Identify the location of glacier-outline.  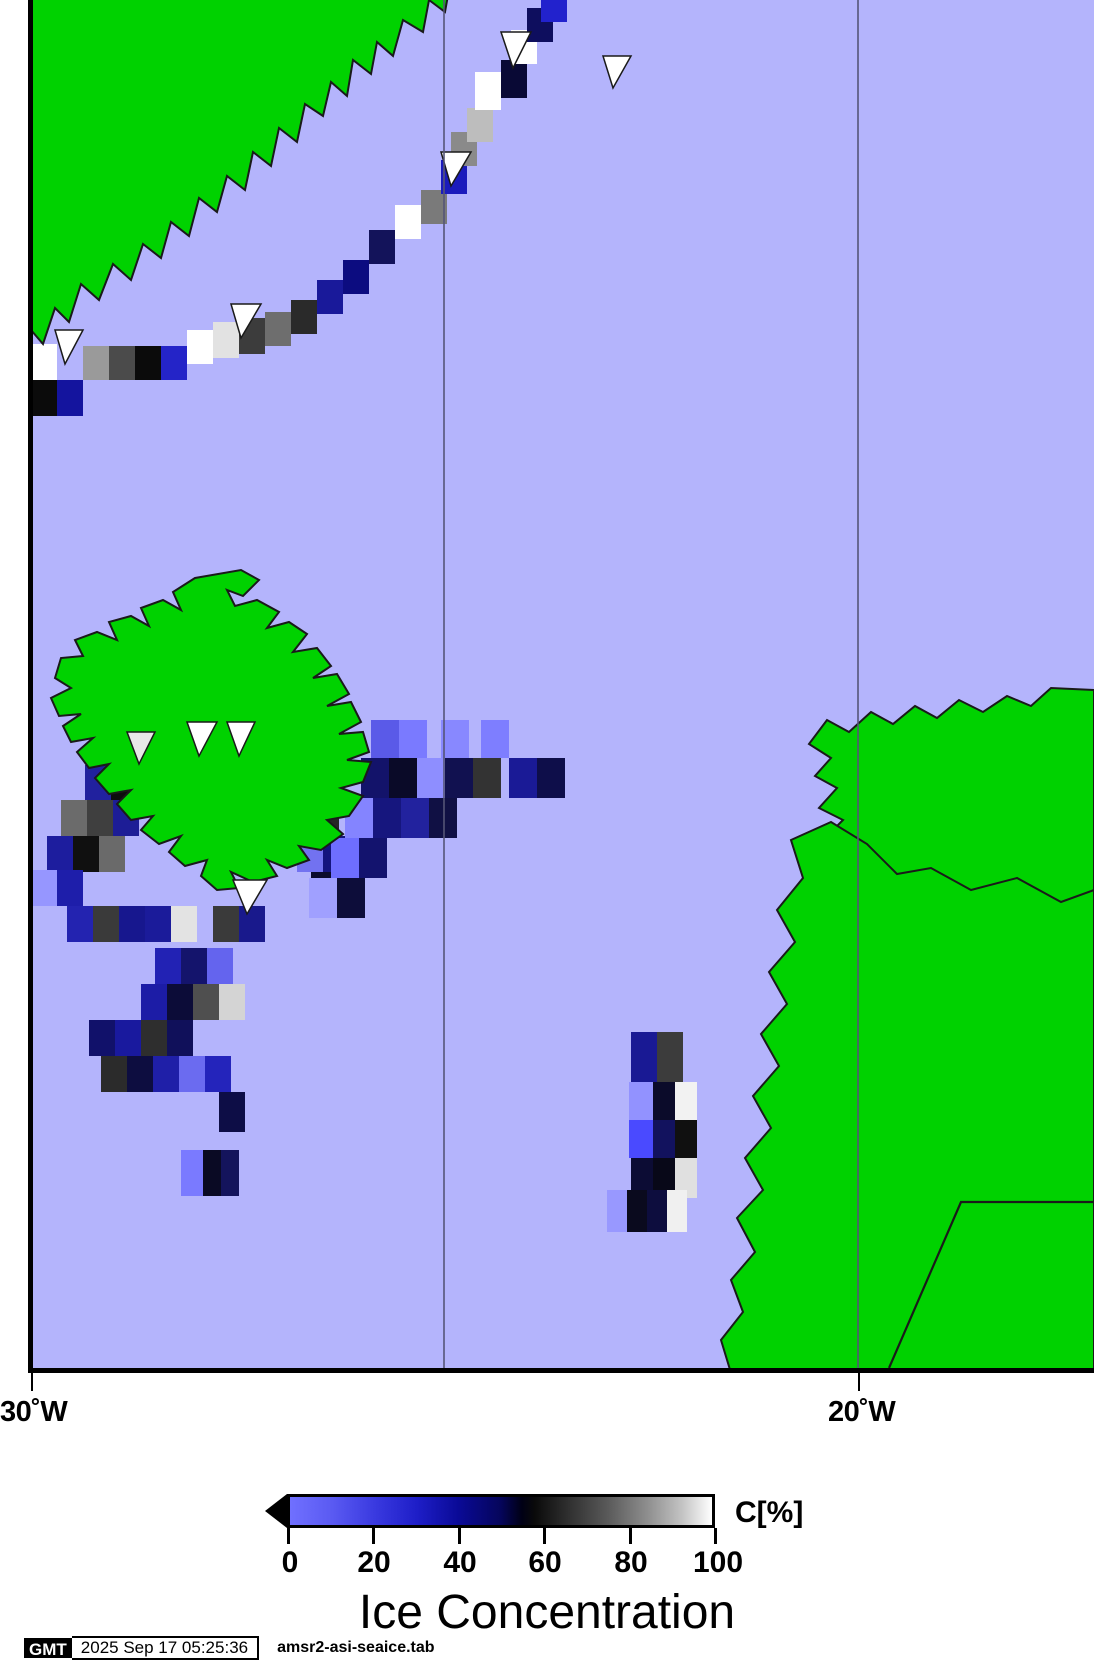
(990, 1284).